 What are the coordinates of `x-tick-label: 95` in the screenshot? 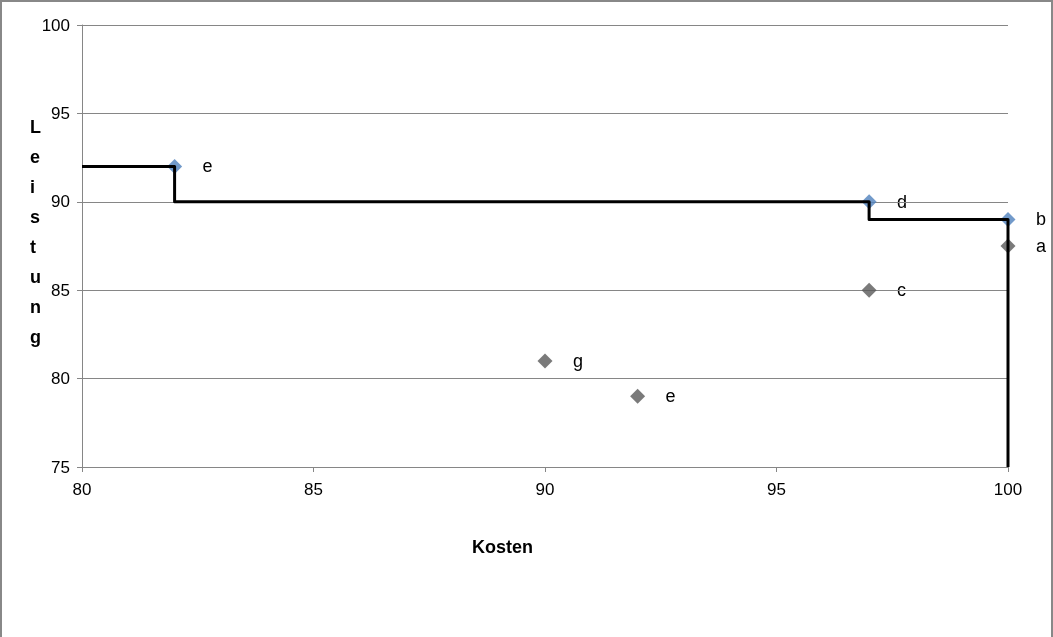 It's located at (776, 489).